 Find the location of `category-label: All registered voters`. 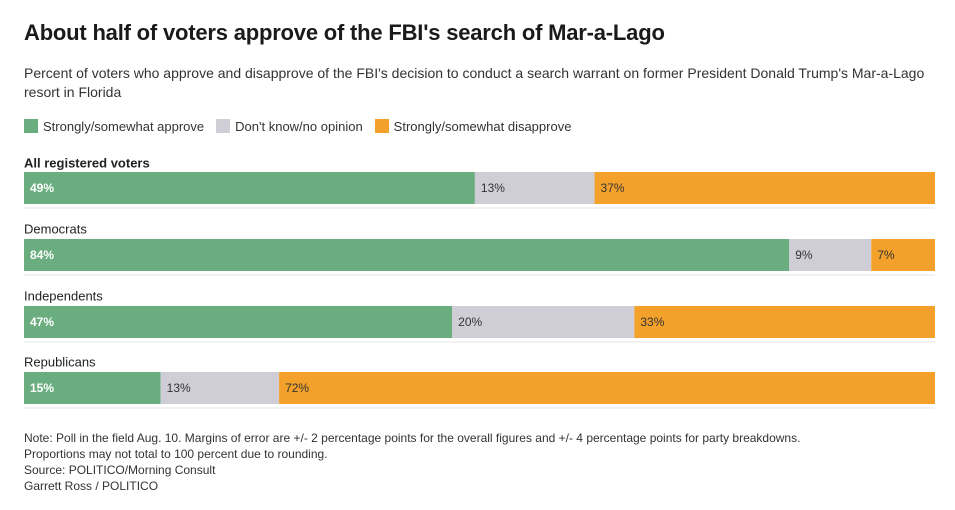

category-label: All registered voters is located at coordinates (87, 162).